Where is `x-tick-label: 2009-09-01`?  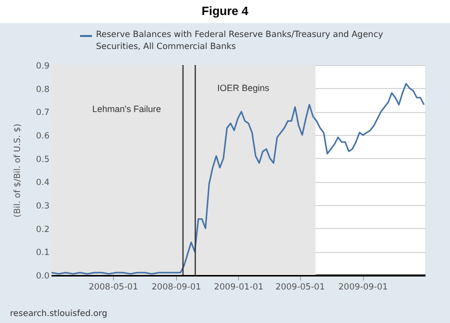 x-tick-label: 2009-09-01 is located at coordinates (363, 287).